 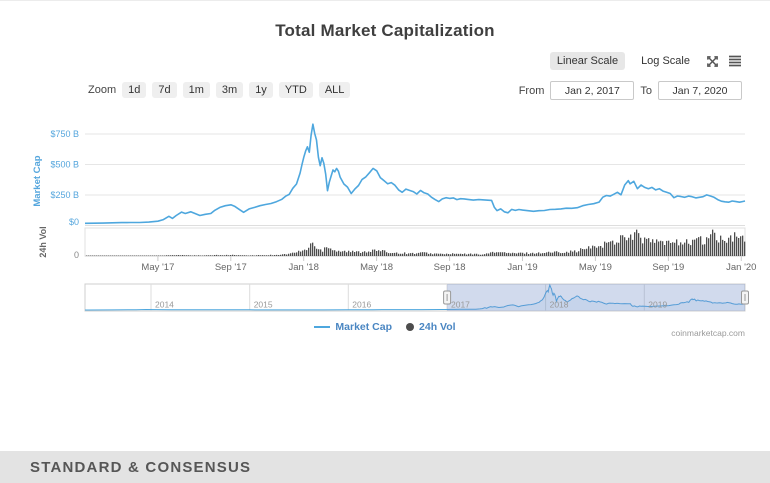 I want to click on dot-swatch-icon, so click(x=410, y=327).